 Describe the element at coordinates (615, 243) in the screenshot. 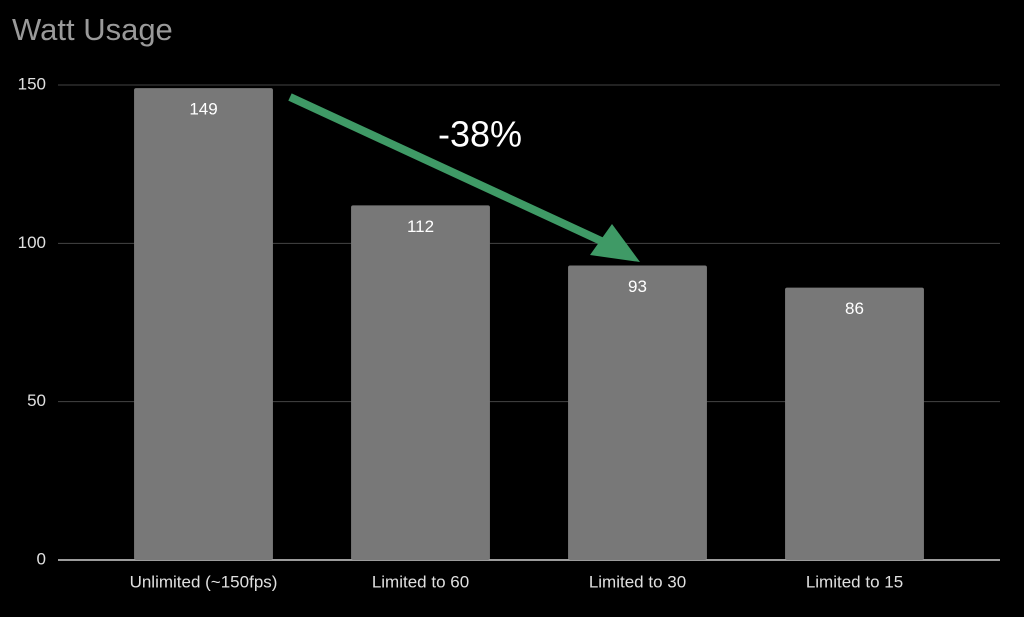

I see `annotation-arrowhead` at that location.